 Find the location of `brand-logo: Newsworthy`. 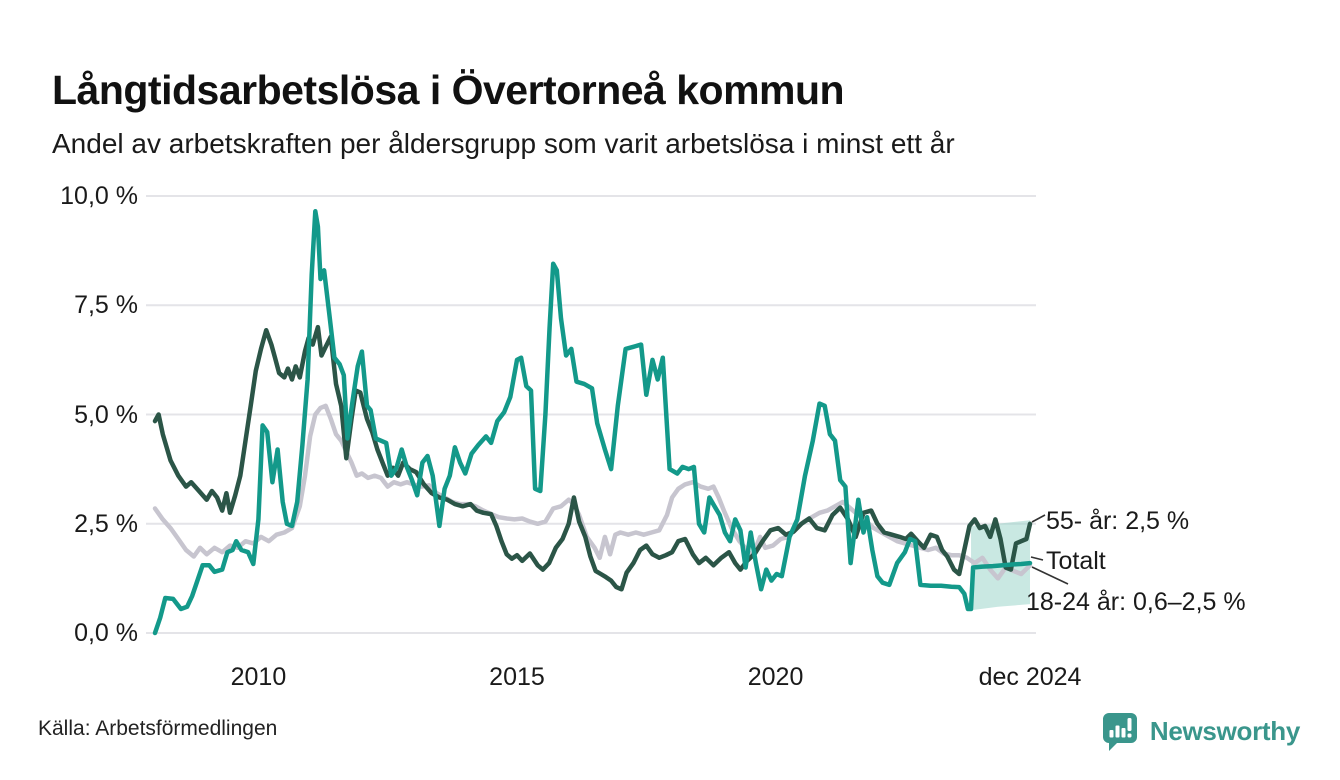

brand-logo: Newsworthy is located at coordinates (1200, 731).